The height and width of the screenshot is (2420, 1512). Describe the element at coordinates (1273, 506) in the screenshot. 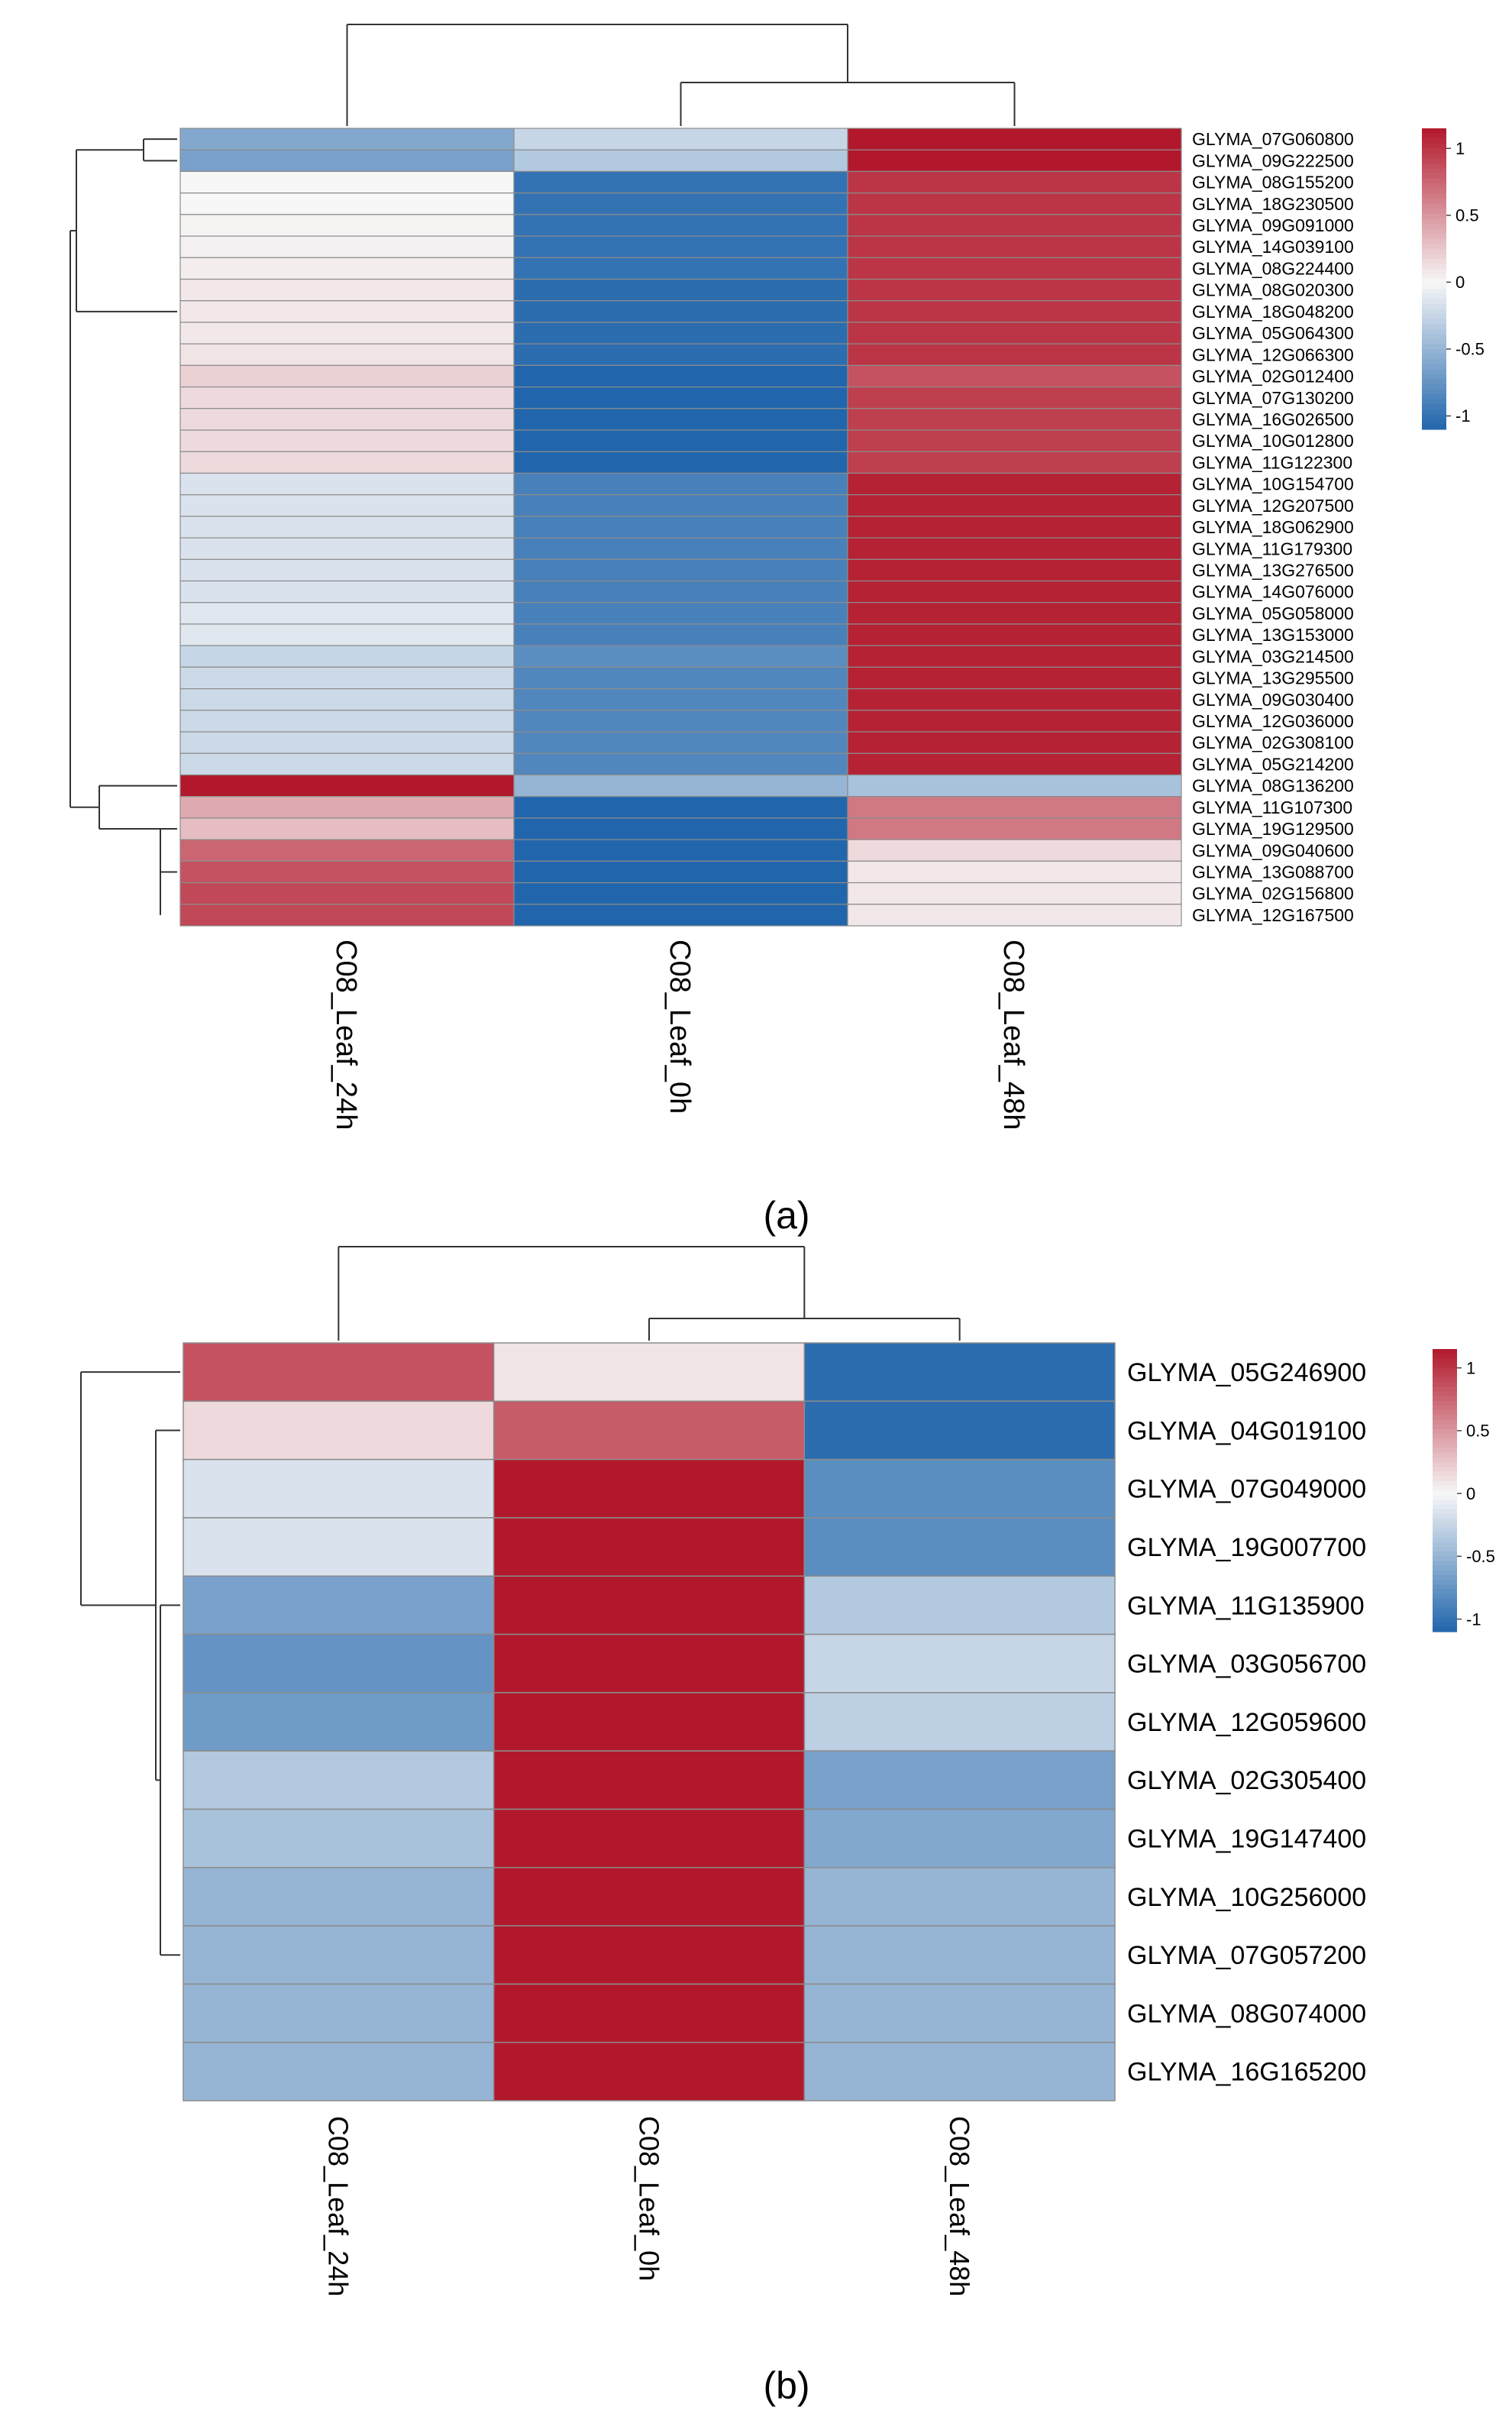

I see `row-label: GLYMA_12G207500` at that location.